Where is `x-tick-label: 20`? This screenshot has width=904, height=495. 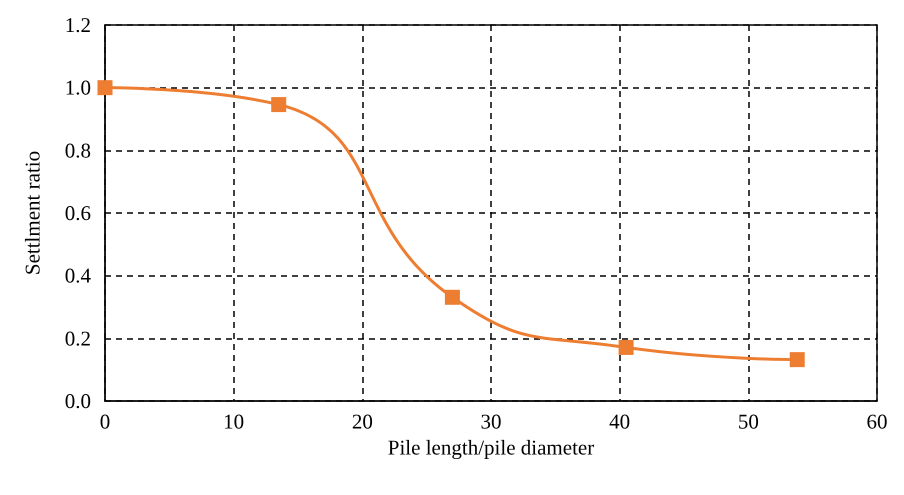 x-tick-label: 20 is located at coordinates (362, 422).